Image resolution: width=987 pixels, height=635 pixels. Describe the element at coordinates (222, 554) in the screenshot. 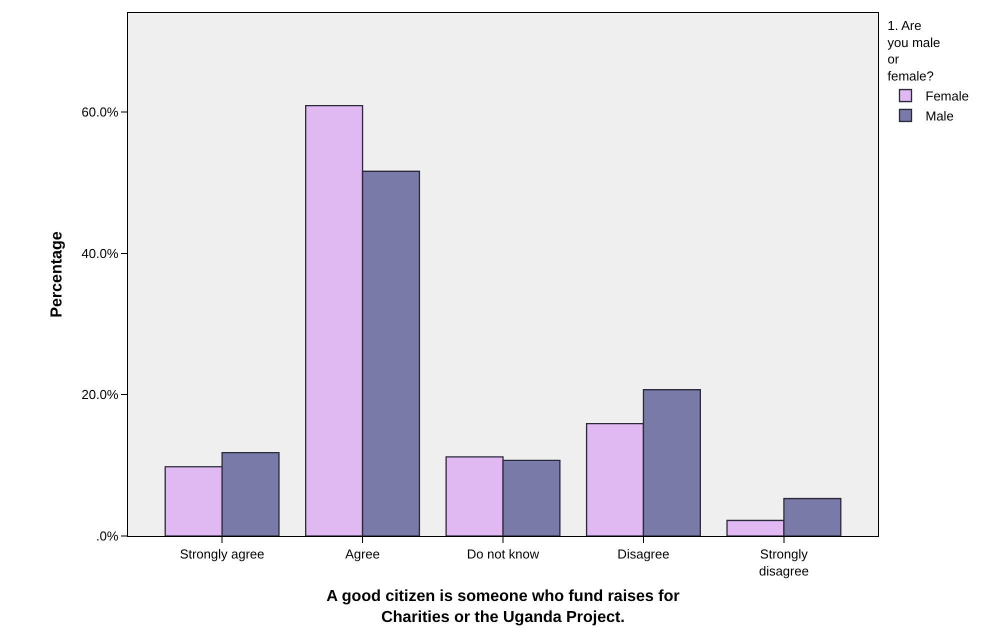

I see `x-tick-label: Strongly agree` at that location.